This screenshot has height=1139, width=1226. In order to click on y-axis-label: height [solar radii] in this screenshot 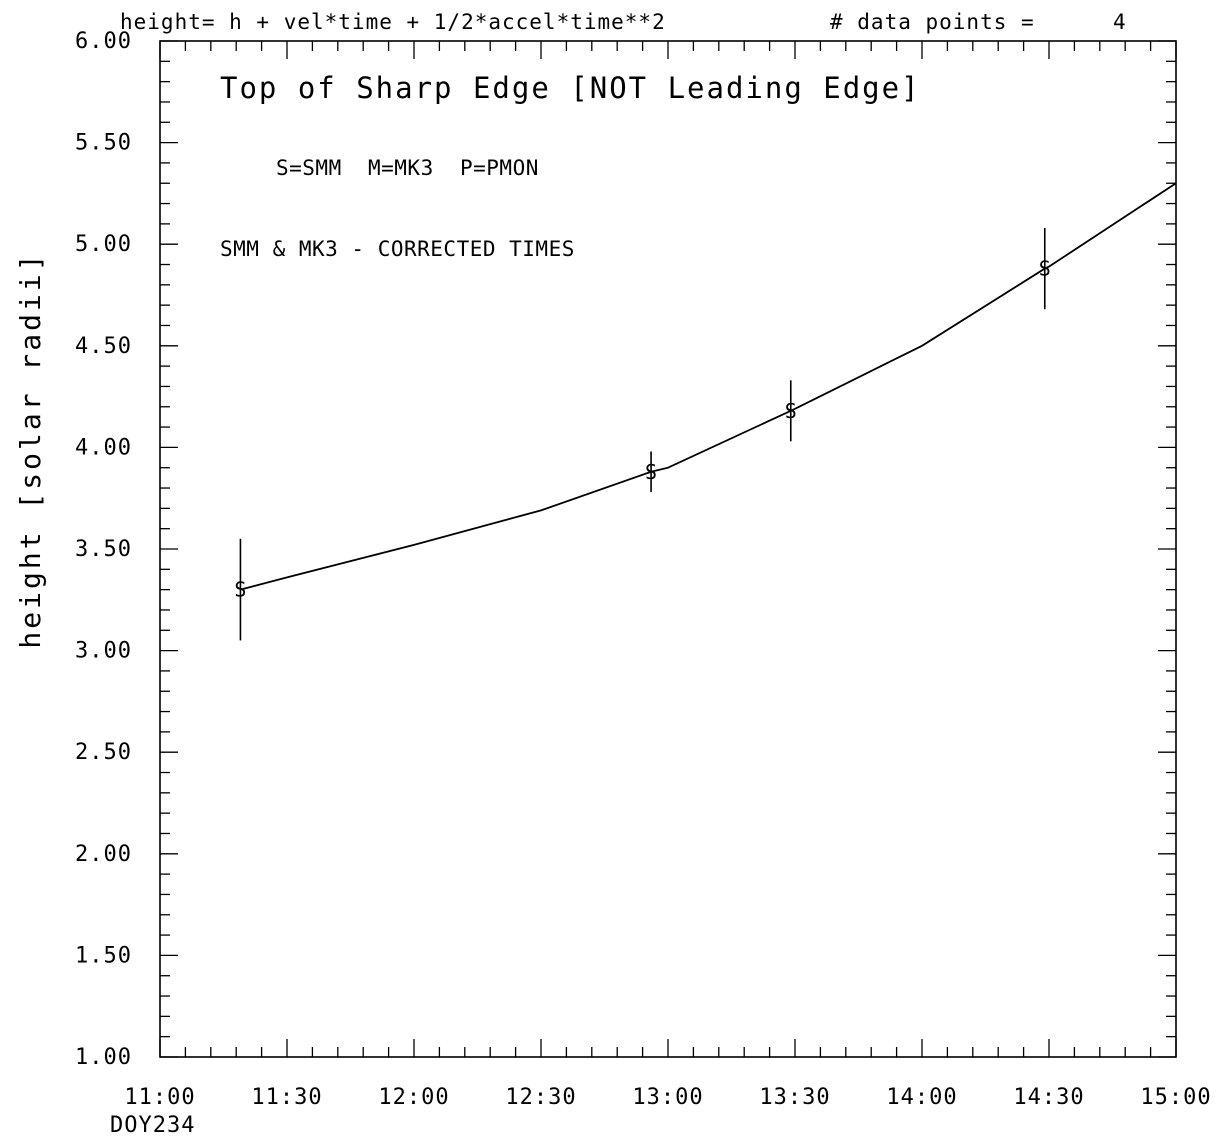, I will do `click(30, 449)`.